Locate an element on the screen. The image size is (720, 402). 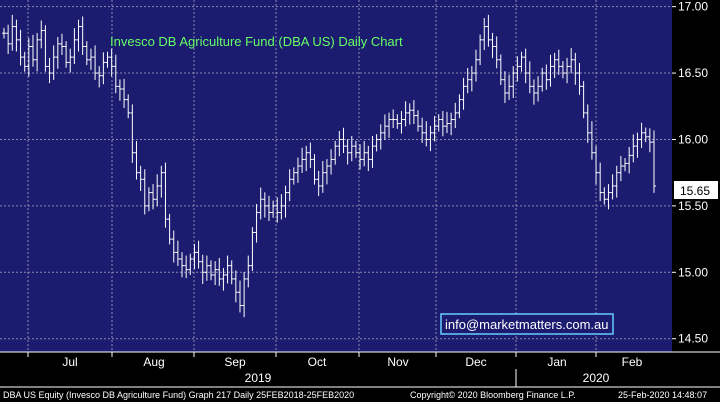
last-price-value: 15.65 is located at coordinates (695, 191).